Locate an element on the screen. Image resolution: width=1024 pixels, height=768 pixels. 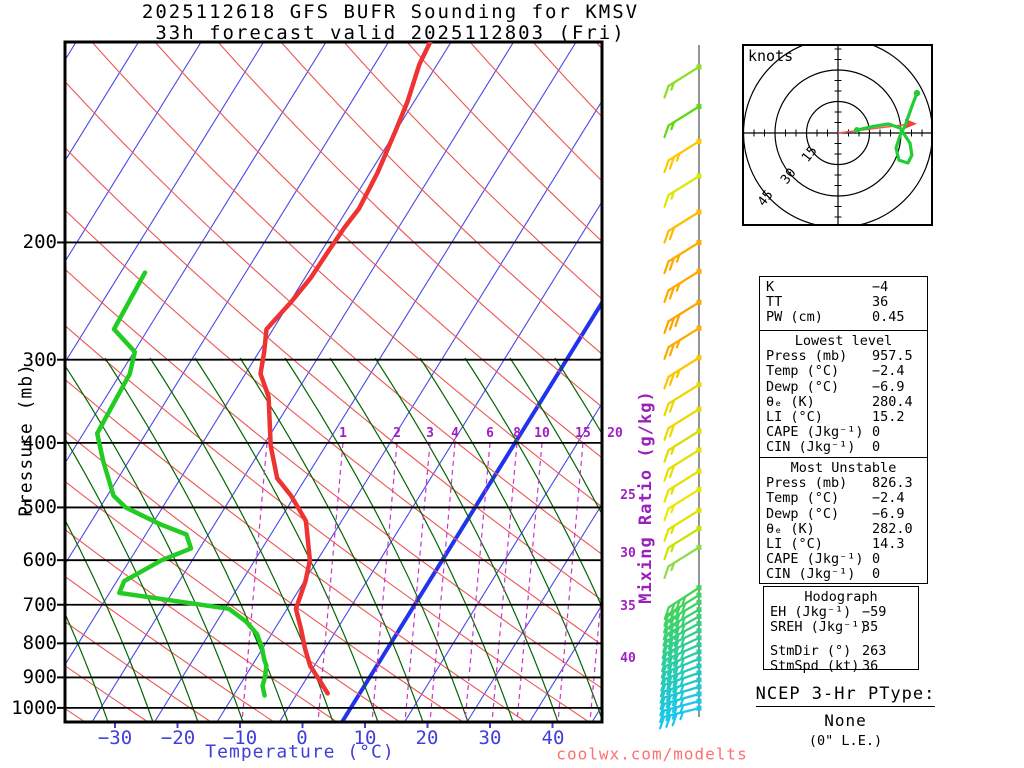
ptype-title: NCEP 3-Hr PType: is located at coordinates (845, 695).